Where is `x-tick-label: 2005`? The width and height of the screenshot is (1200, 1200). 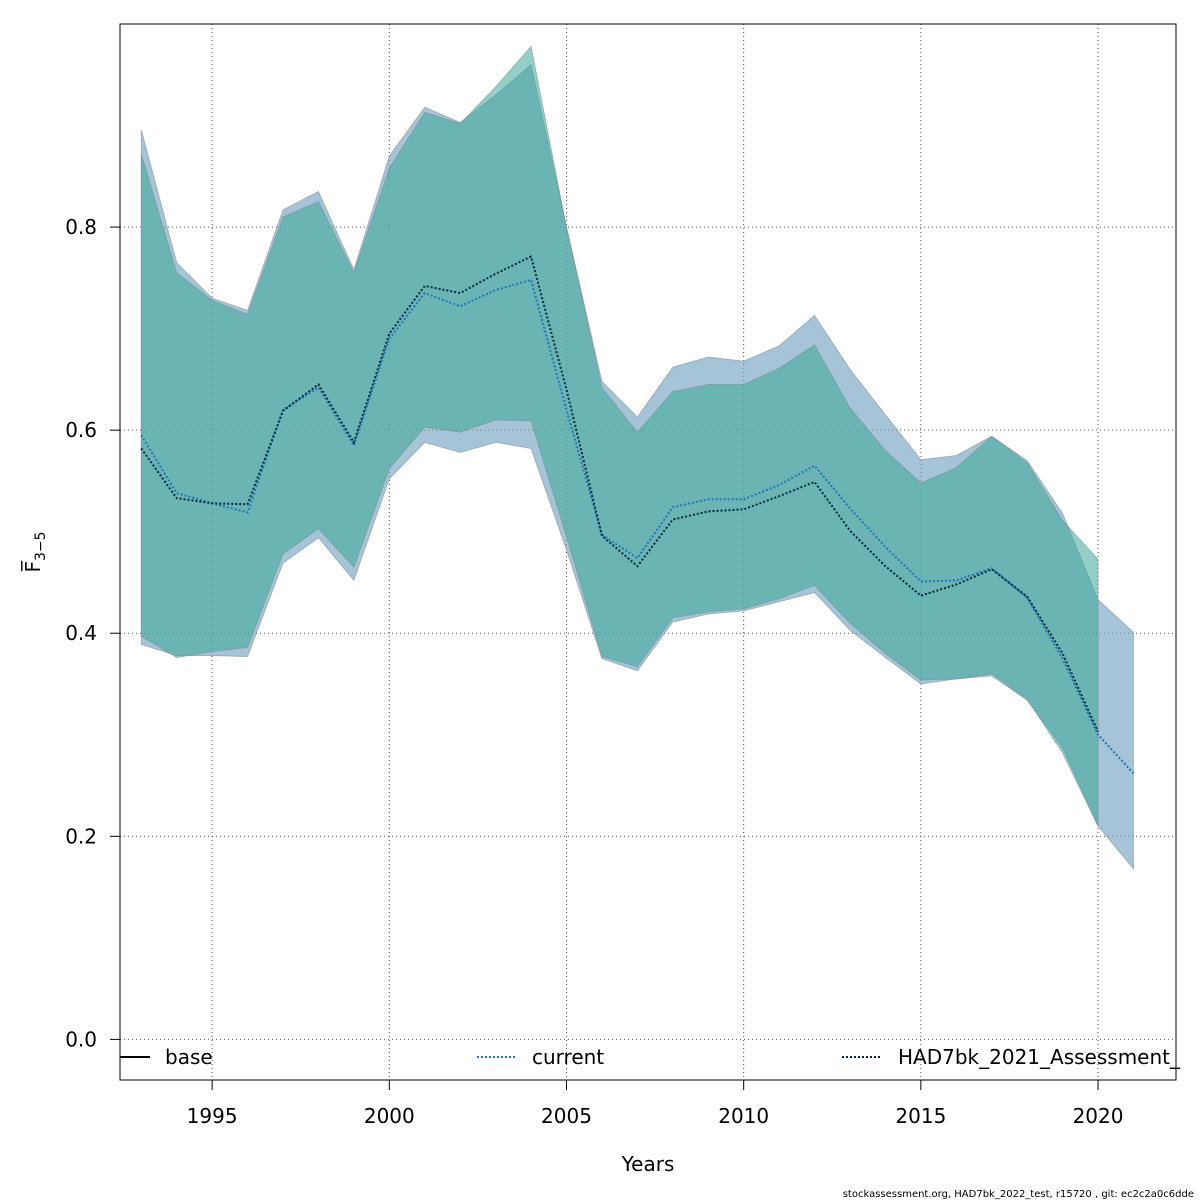
x-tick-label: 2005 is located at coordinates (566, 1116).